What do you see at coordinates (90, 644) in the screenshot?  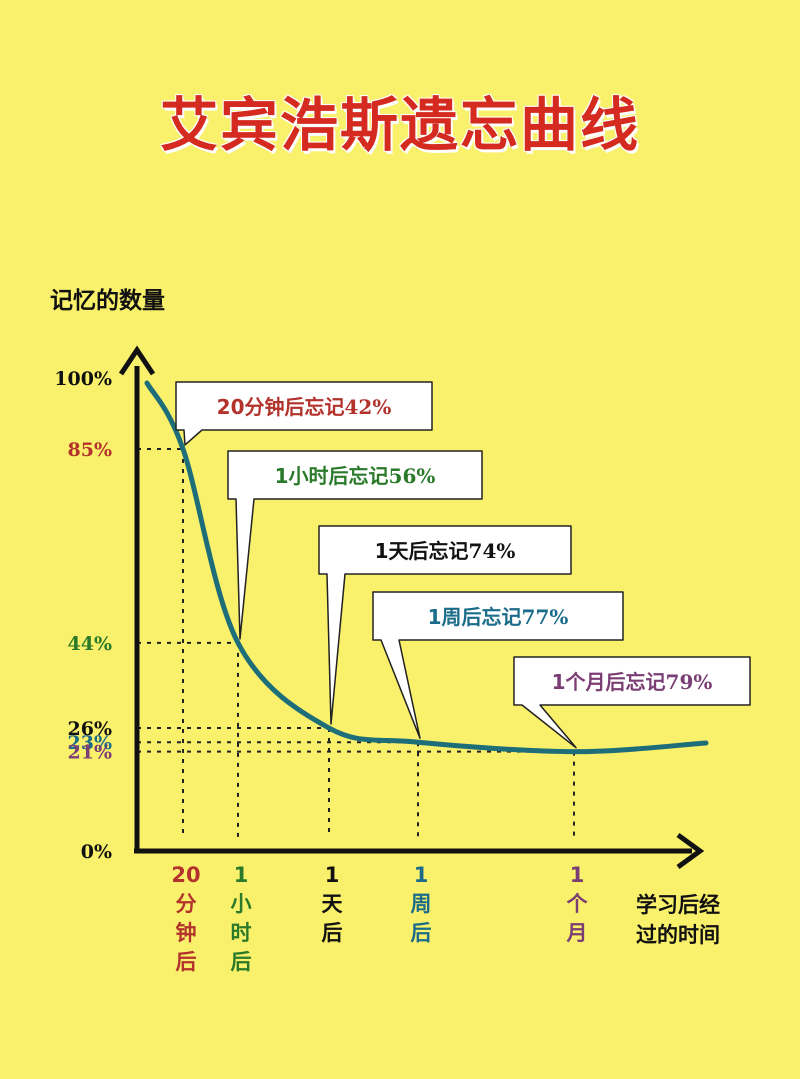 I see `y-tick-label: 44%` at bounding box center [90, 644].